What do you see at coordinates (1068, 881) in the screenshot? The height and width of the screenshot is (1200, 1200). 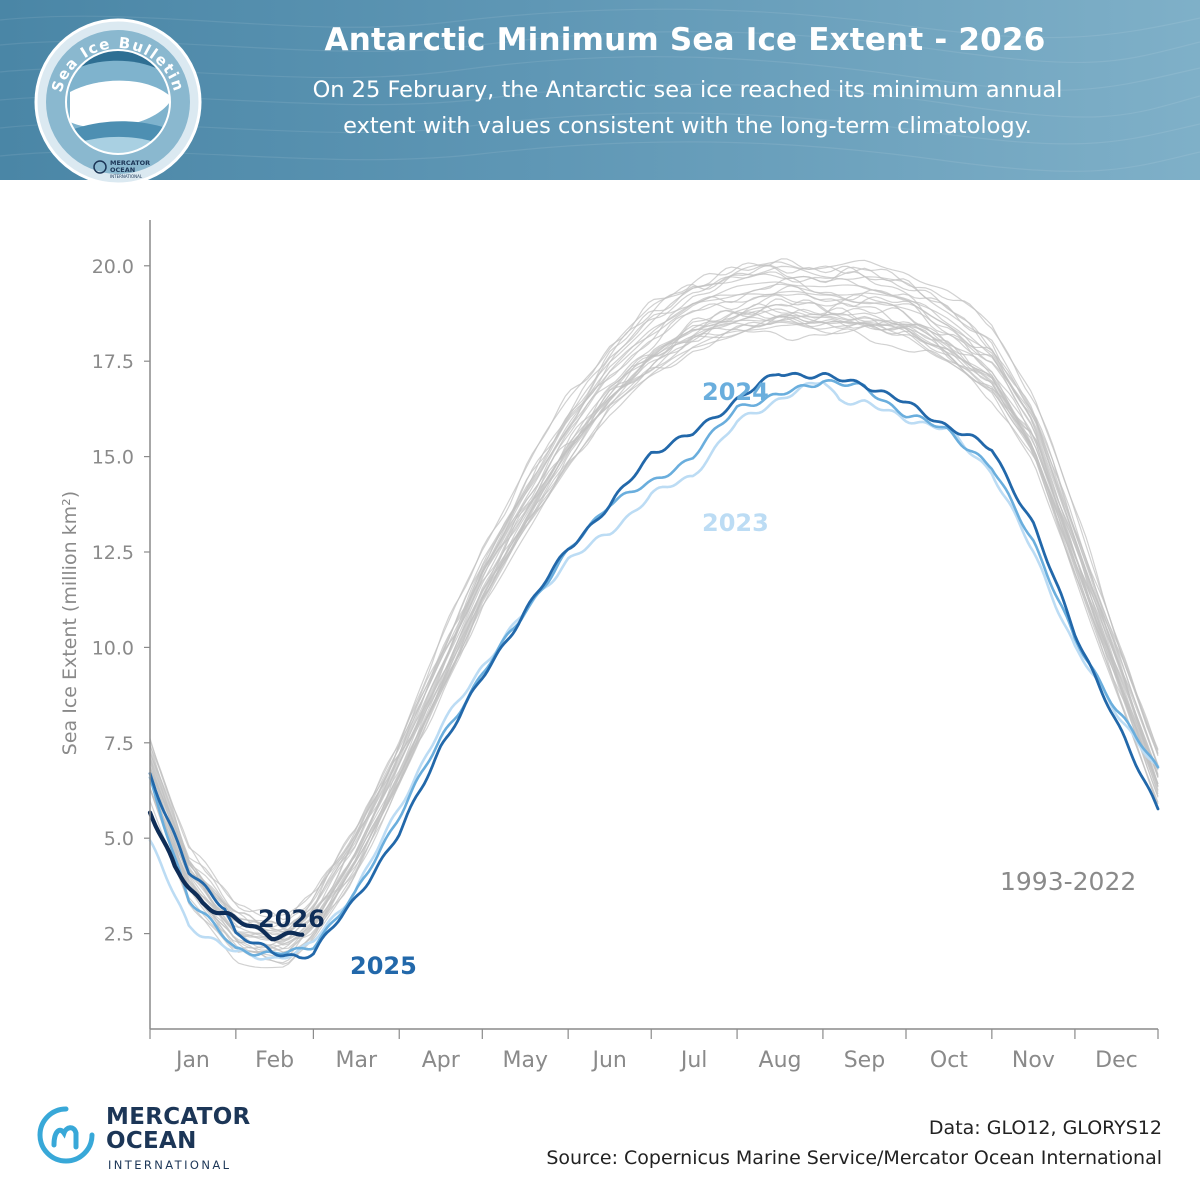 I see `climatology-label: 1993-2022` at bounding box center [1068, 881].